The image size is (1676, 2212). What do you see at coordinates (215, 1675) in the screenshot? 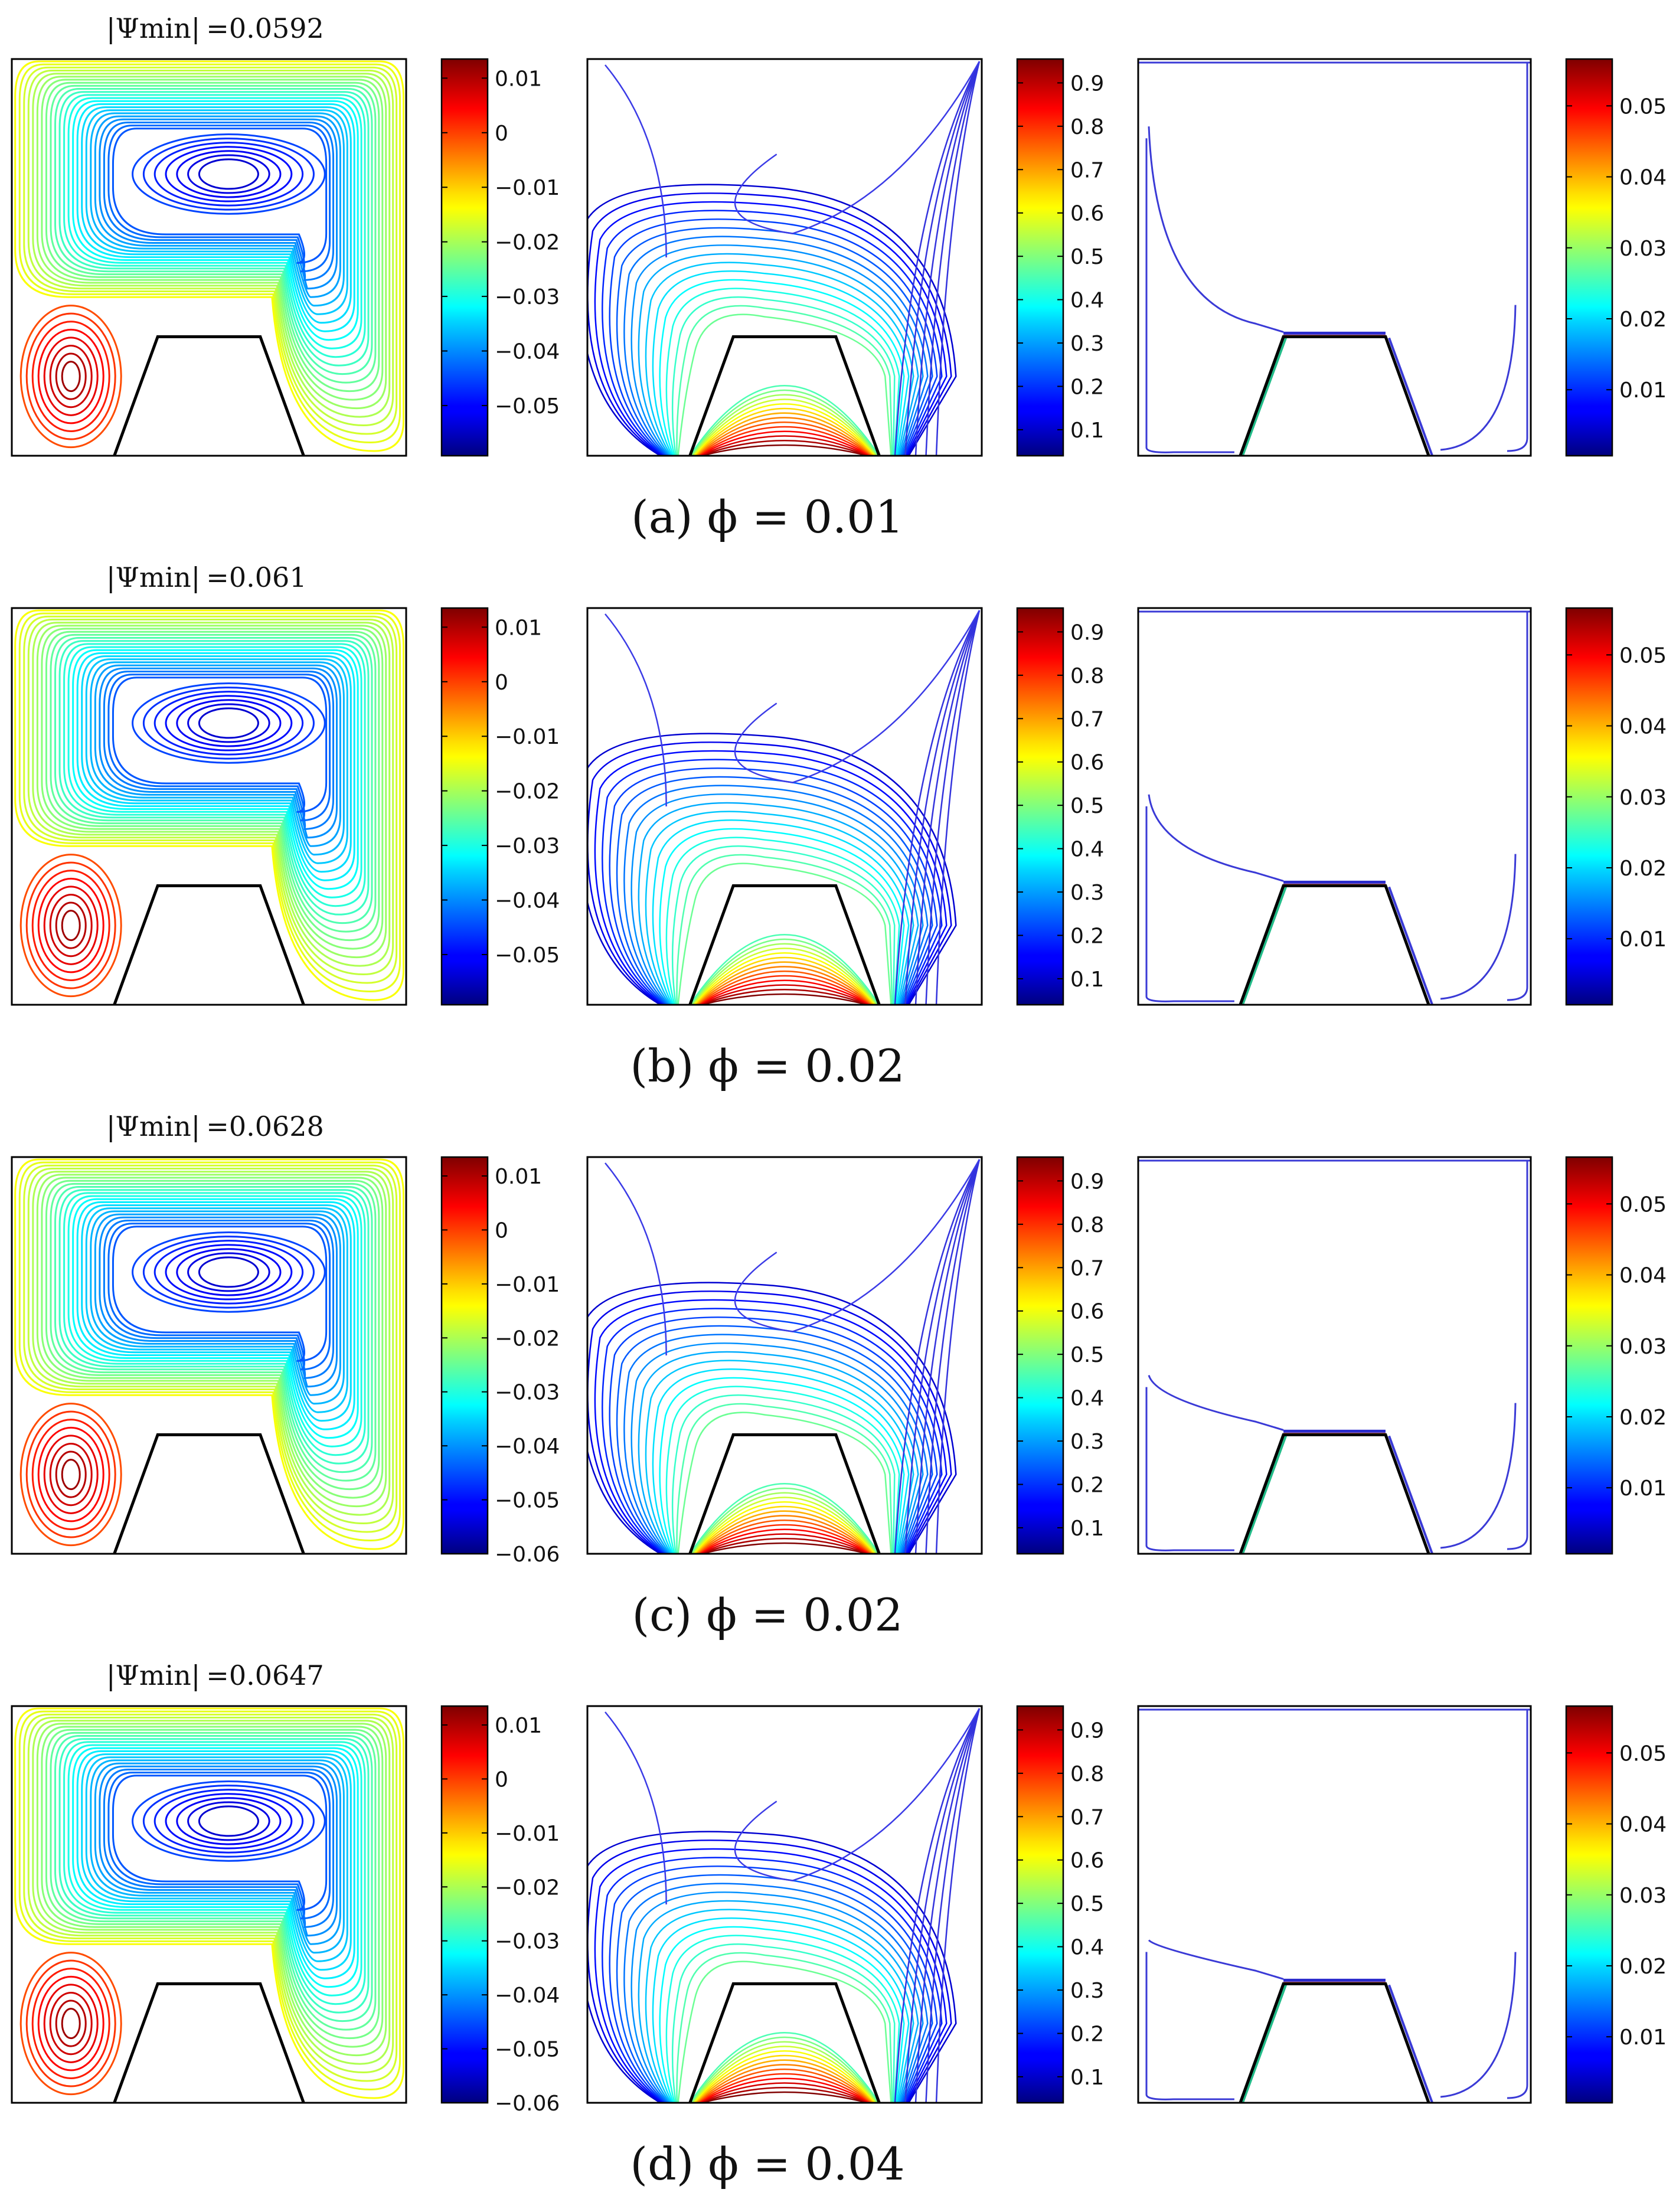
I see `psi-min-label: |Ψmin| =0.0647` at bounding box center [215, 1675].